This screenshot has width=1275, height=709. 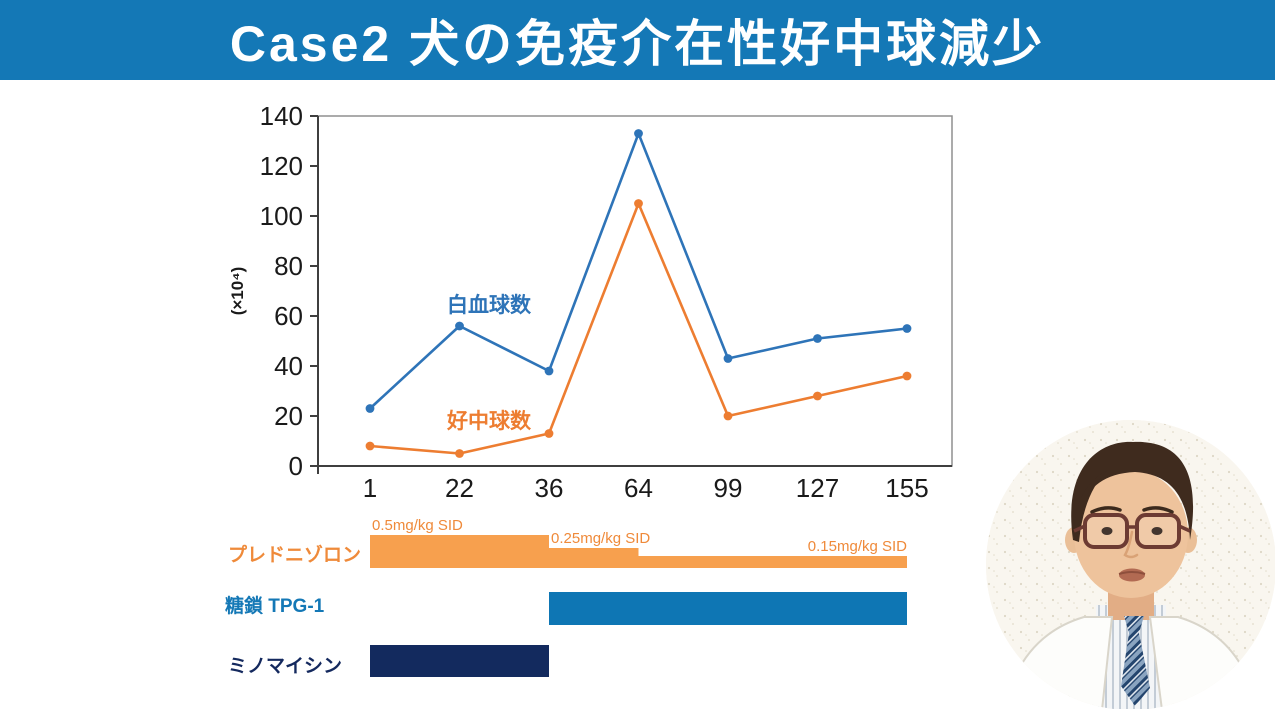 What do you see at coordinates (281, 216) in the screenshot?
I see `y-tick-label: 100` at bounding box center [281, 216].